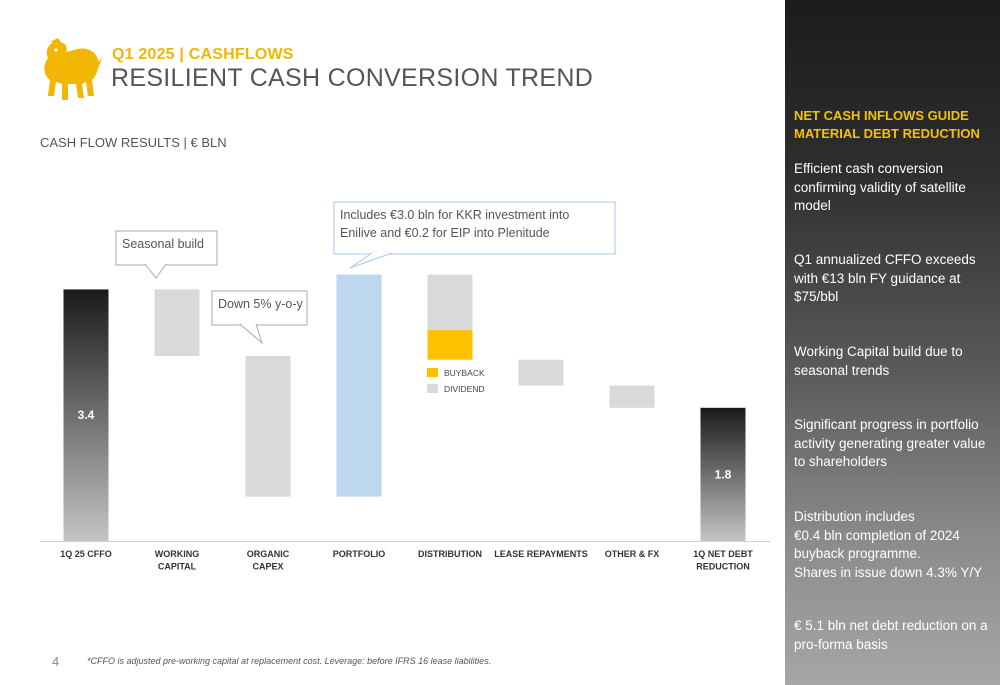 The height and width of the screenshot is (685, 1000). What do you see at coordinates (445, 233) in the screenshot?
I see `callout-portfolio-text: Enilive and €0.2 for EIP into Plenitude` at bounding box center [445, 233].